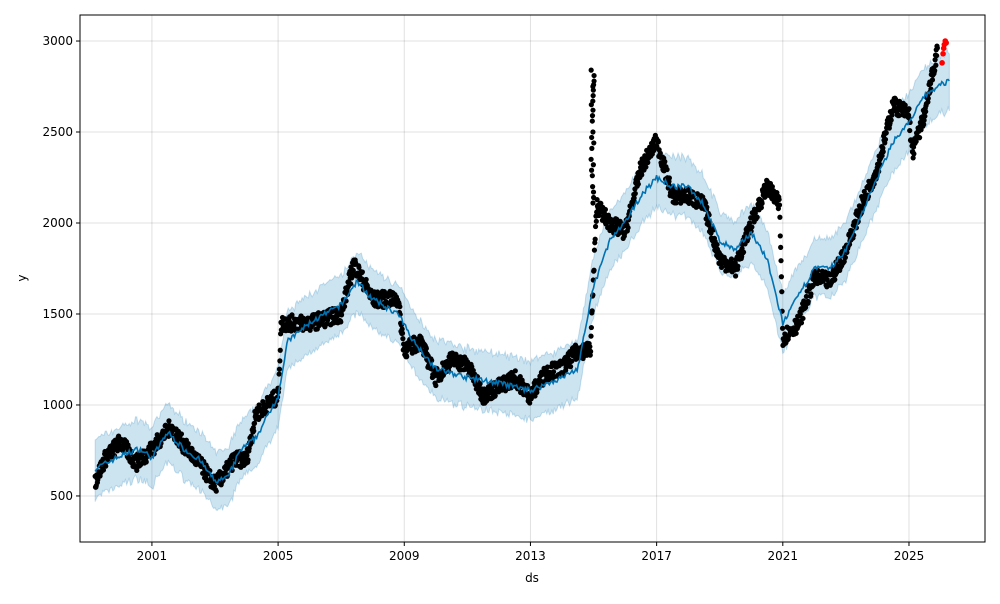 The image size is (1000, 604). I want to click on y-tick-label: 500, so click(61, 496).